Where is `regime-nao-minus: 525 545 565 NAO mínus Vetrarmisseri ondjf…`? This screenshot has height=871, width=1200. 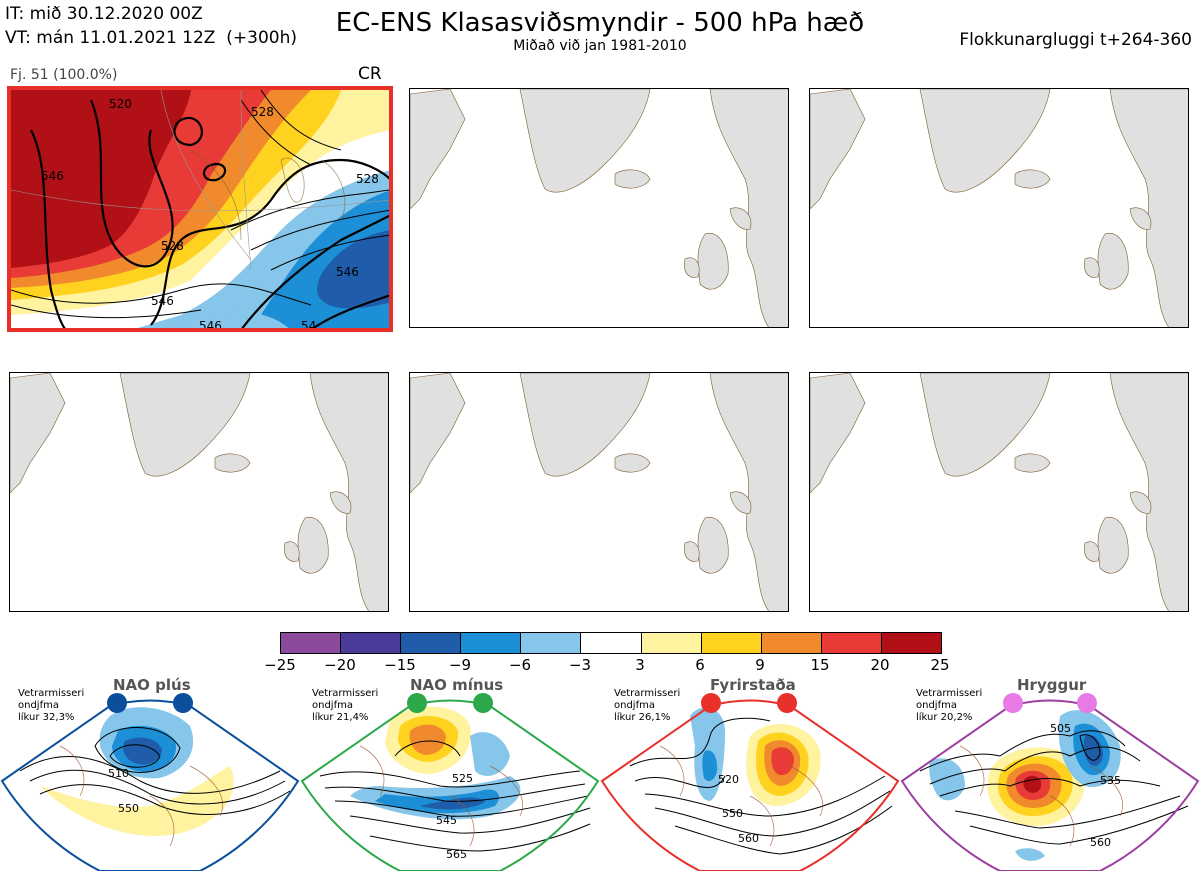
regime-nao-minus: 525 545 565 NAO mínus Vetrarmisseri ondjf… is located at coordinates (450, 773).